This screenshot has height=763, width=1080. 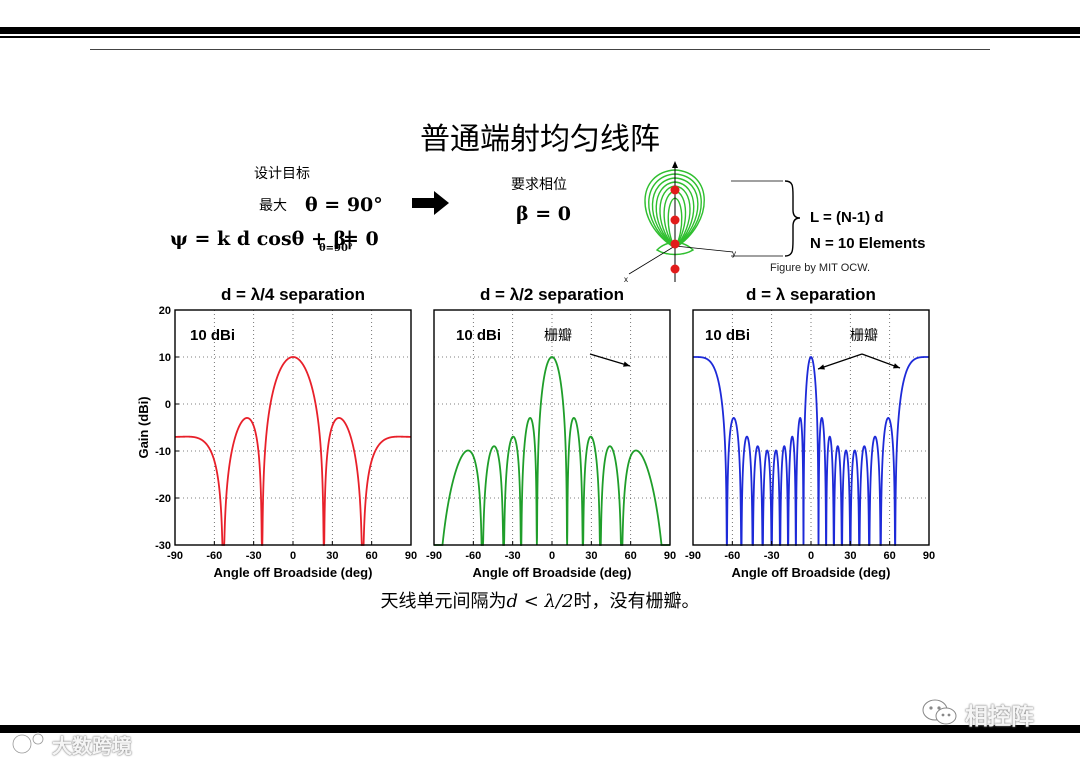 I want to click on y-tick-label: 10, so click(x=165, y=358).